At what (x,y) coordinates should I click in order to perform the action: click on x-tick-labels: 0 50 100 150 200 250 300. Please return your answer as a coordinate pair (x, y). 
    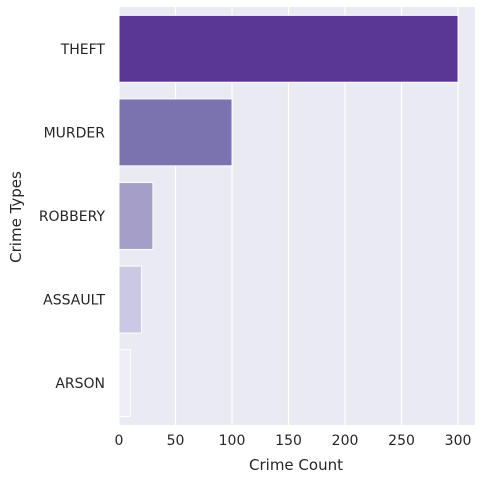
    Looking at the image, I should click on (293, 441).